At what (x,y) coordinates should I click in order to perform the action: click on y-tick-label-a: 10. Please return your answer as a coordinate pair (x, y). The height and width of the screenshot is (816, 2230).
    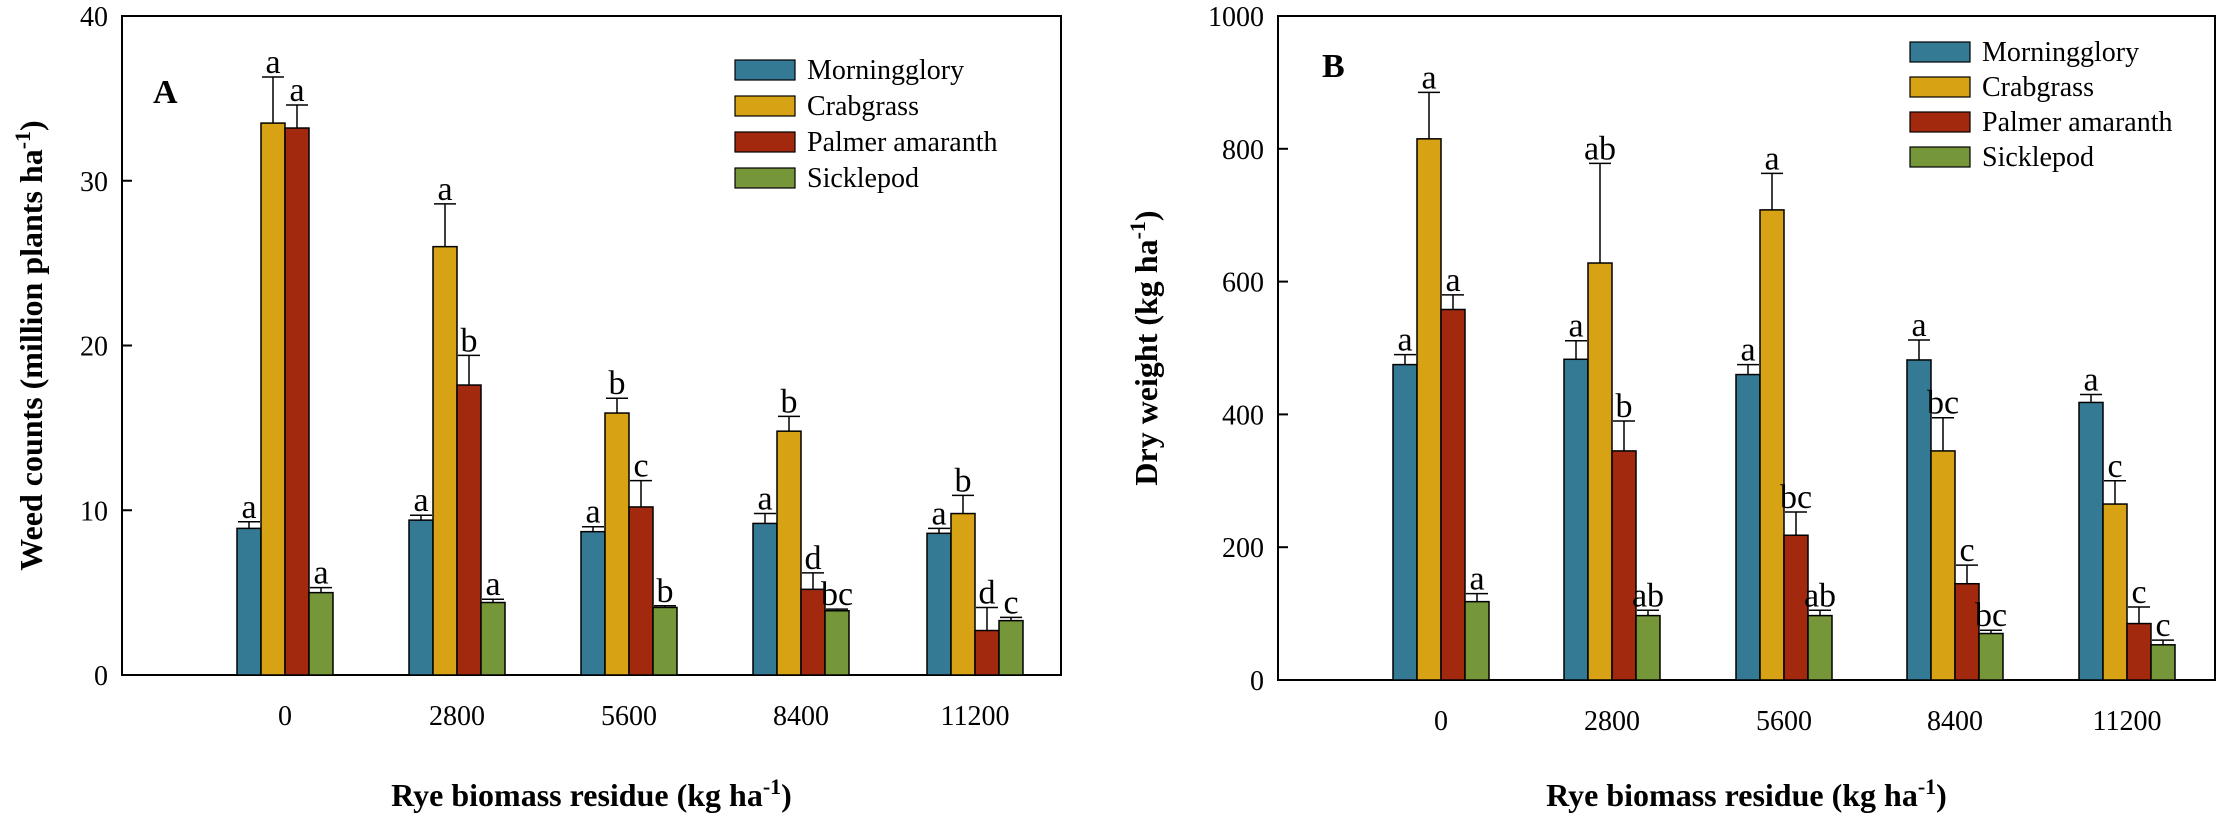
    Looking at the image, I should click on (94, 511).